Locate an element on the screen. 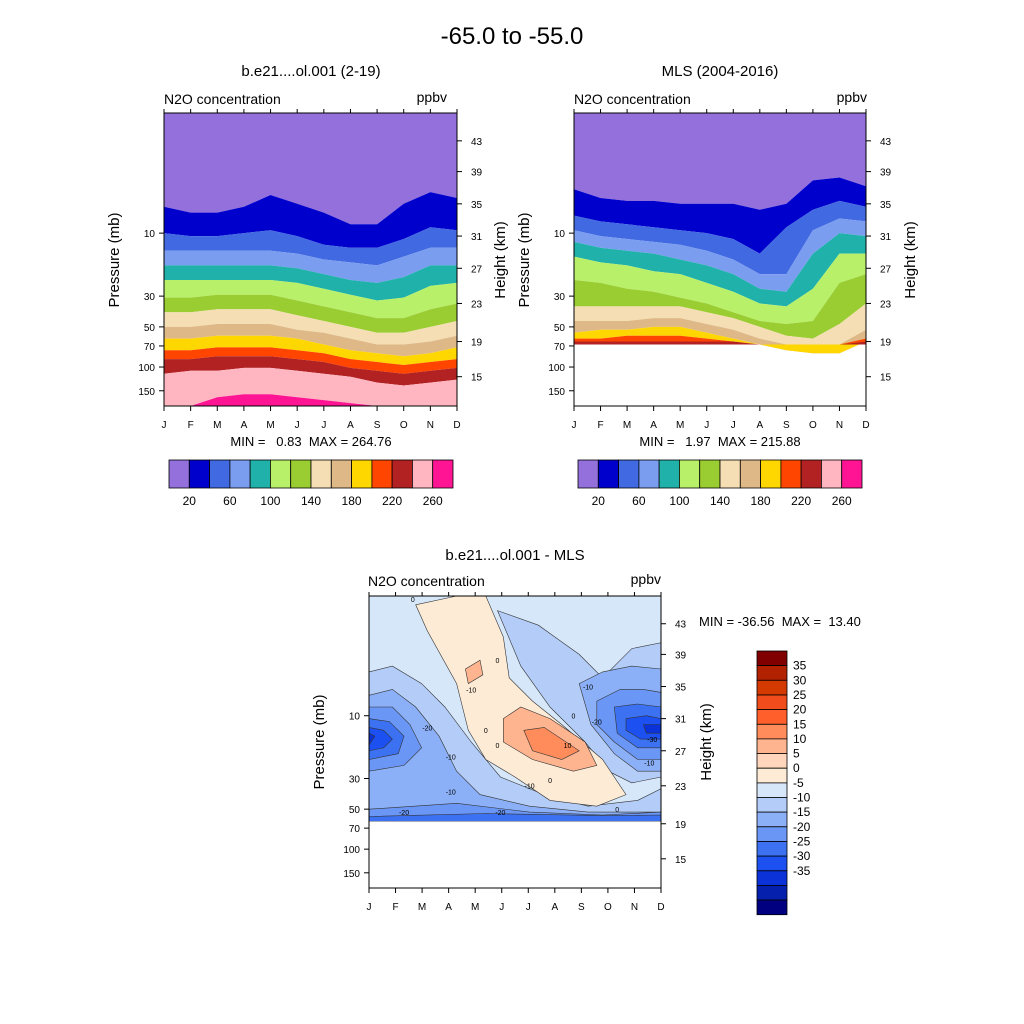 The height and width of the screenshot is (1024, 1024). colorbar-label: 15 is located at coordinates (800, 724).